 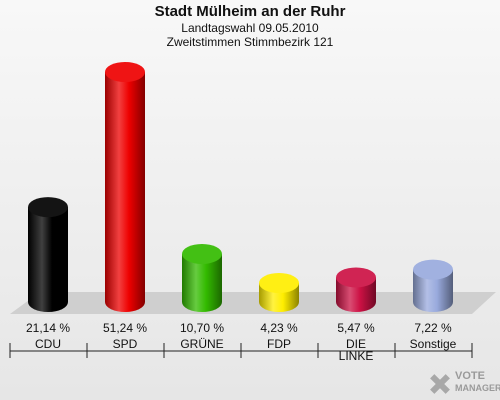 I want to click on value-label: 7,22 %, so click(x=433, y=328).